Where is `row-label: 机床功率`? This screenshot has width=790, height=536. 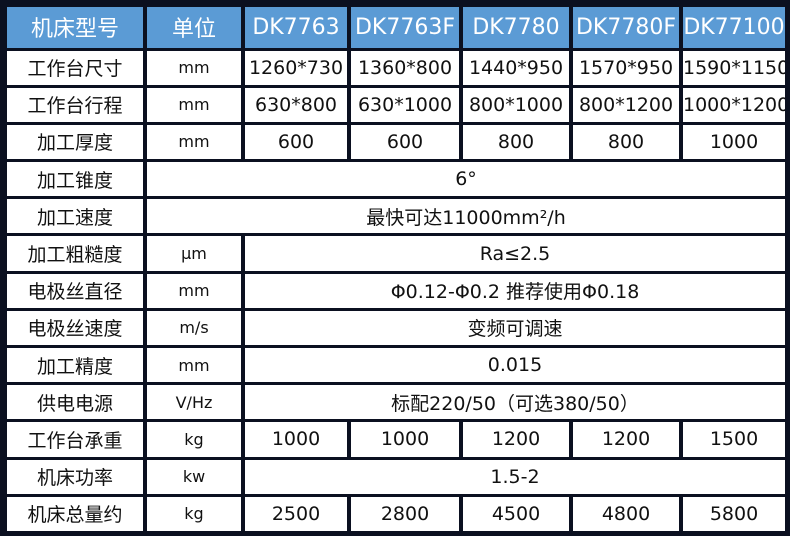 row-label: 机床功率 is located at coordinates (75, 476).